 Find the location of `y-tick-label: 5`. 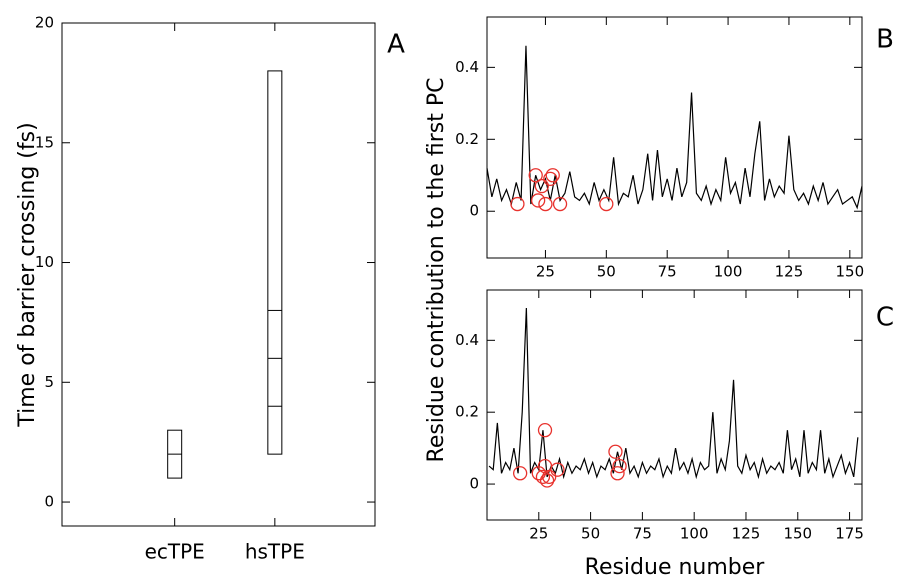

y-tick-label: 5 is located at coordinates (49, 382).